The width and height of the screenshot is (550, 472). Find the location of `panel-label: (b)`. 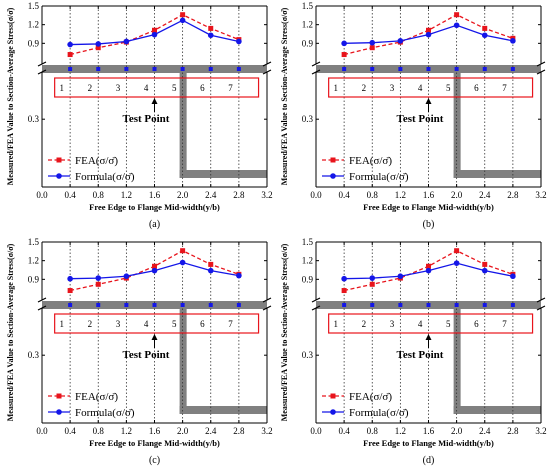

panel-label: (b) is located at coordinates (429, 224).